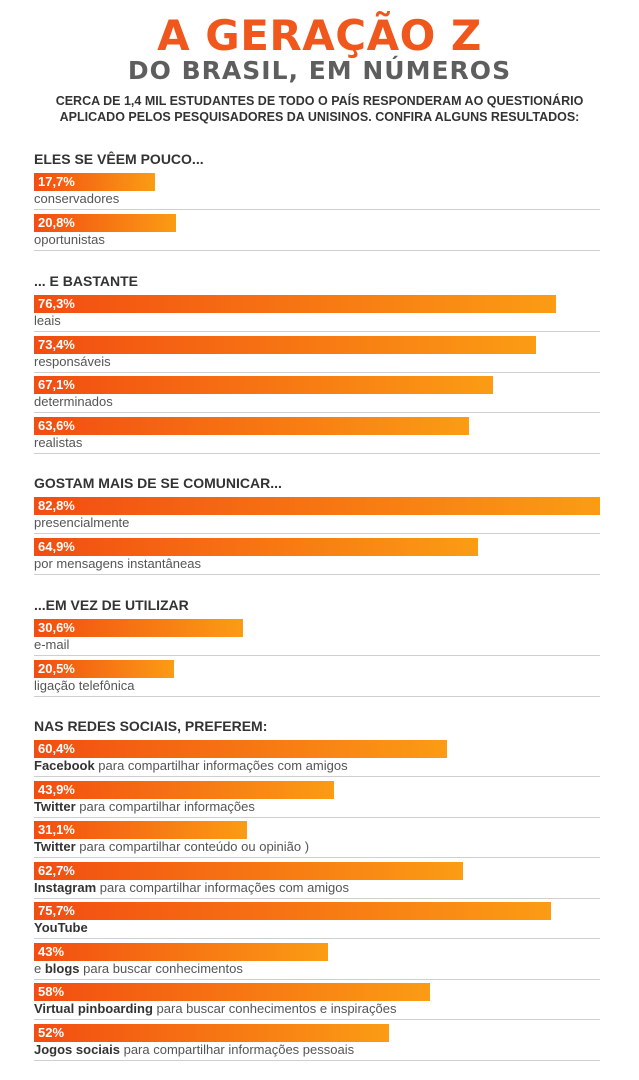 The height and width of the screenshot is (1080, 639). I want to click on bar-value-label: 20,5%, so click(56, 668).